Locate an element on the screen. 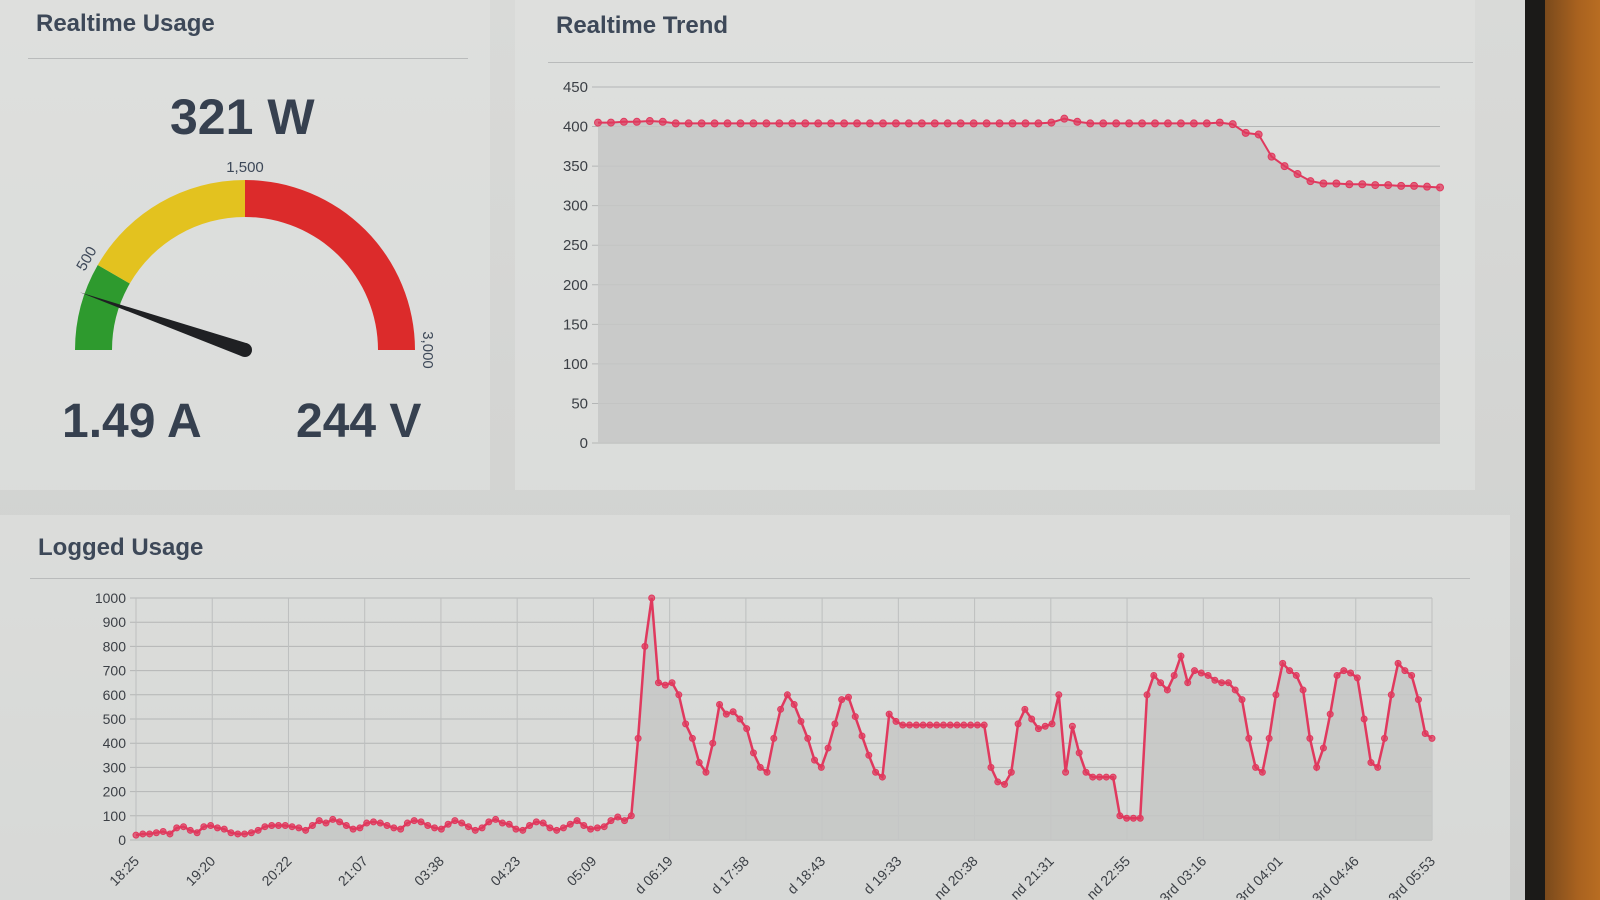 Image resolution: width=1600 pixels, height=900 pixels. y-tick-label: 600 is located at coordinates (115, 695).